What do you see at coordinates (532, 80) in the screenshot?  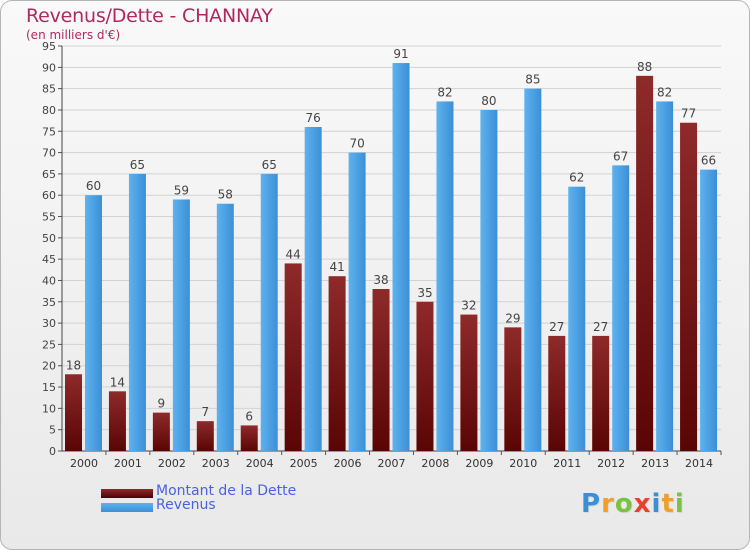 I see `data-label-revenus: 85` at bounding box center [532, 80].